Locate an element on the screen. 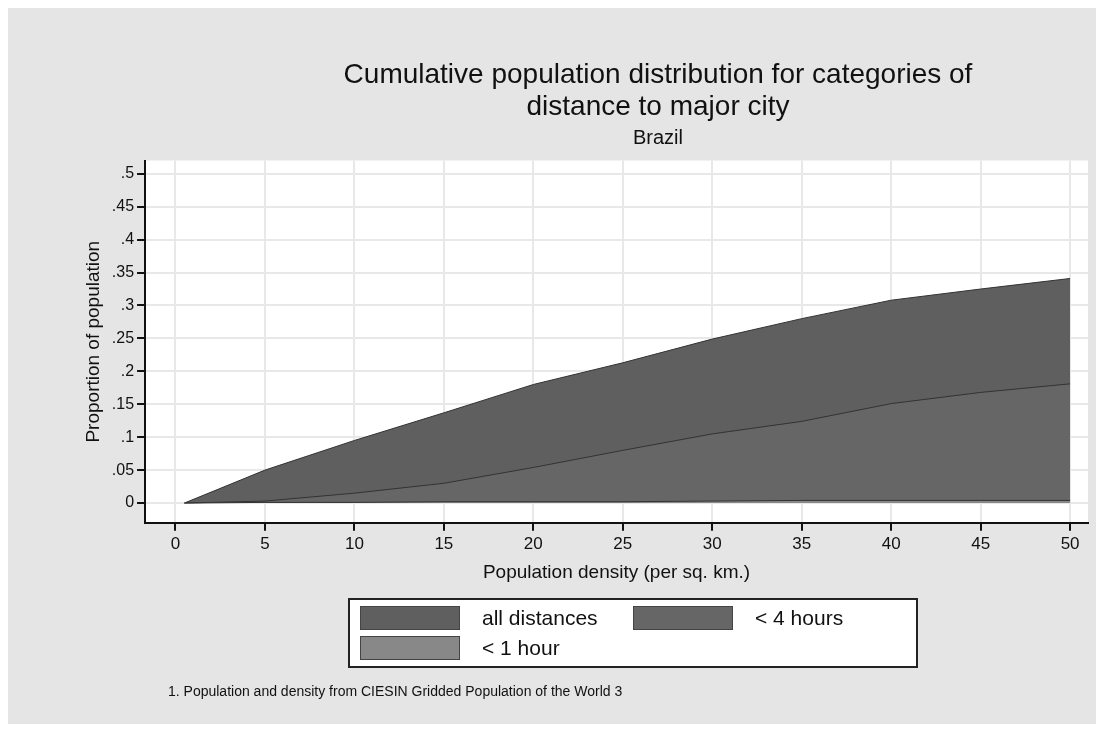  x-tick-label: 10 is located at coordinates (354, 543).